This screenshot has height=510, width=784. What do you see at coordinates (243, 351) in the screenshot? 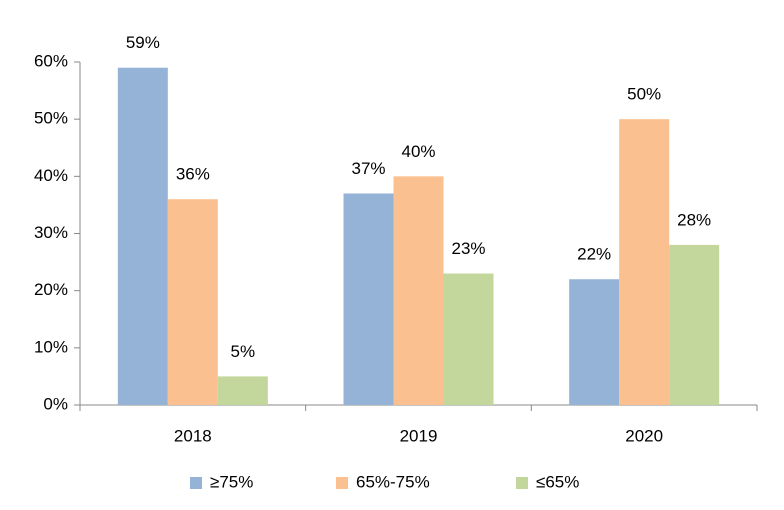
I see `value-label: 5%` at bounding box center [243, 351].